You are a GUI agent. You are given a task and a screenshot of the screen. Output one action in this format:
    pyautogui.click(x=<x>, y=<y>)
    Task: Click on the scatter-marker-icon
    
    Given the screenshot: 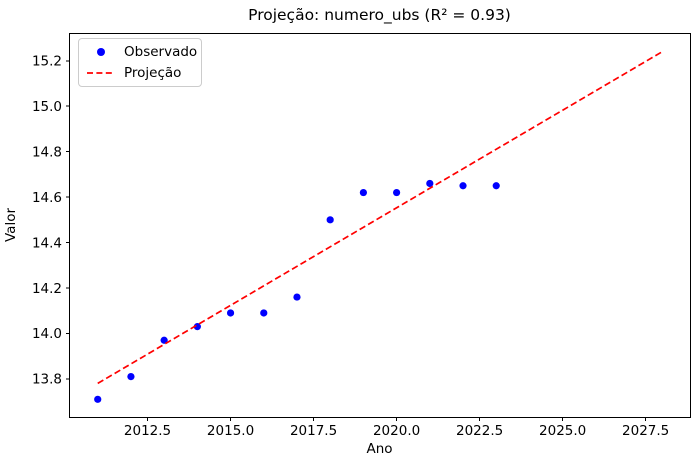 What is the action you would take?
    pyautogui.click(x=101, y=52)
    